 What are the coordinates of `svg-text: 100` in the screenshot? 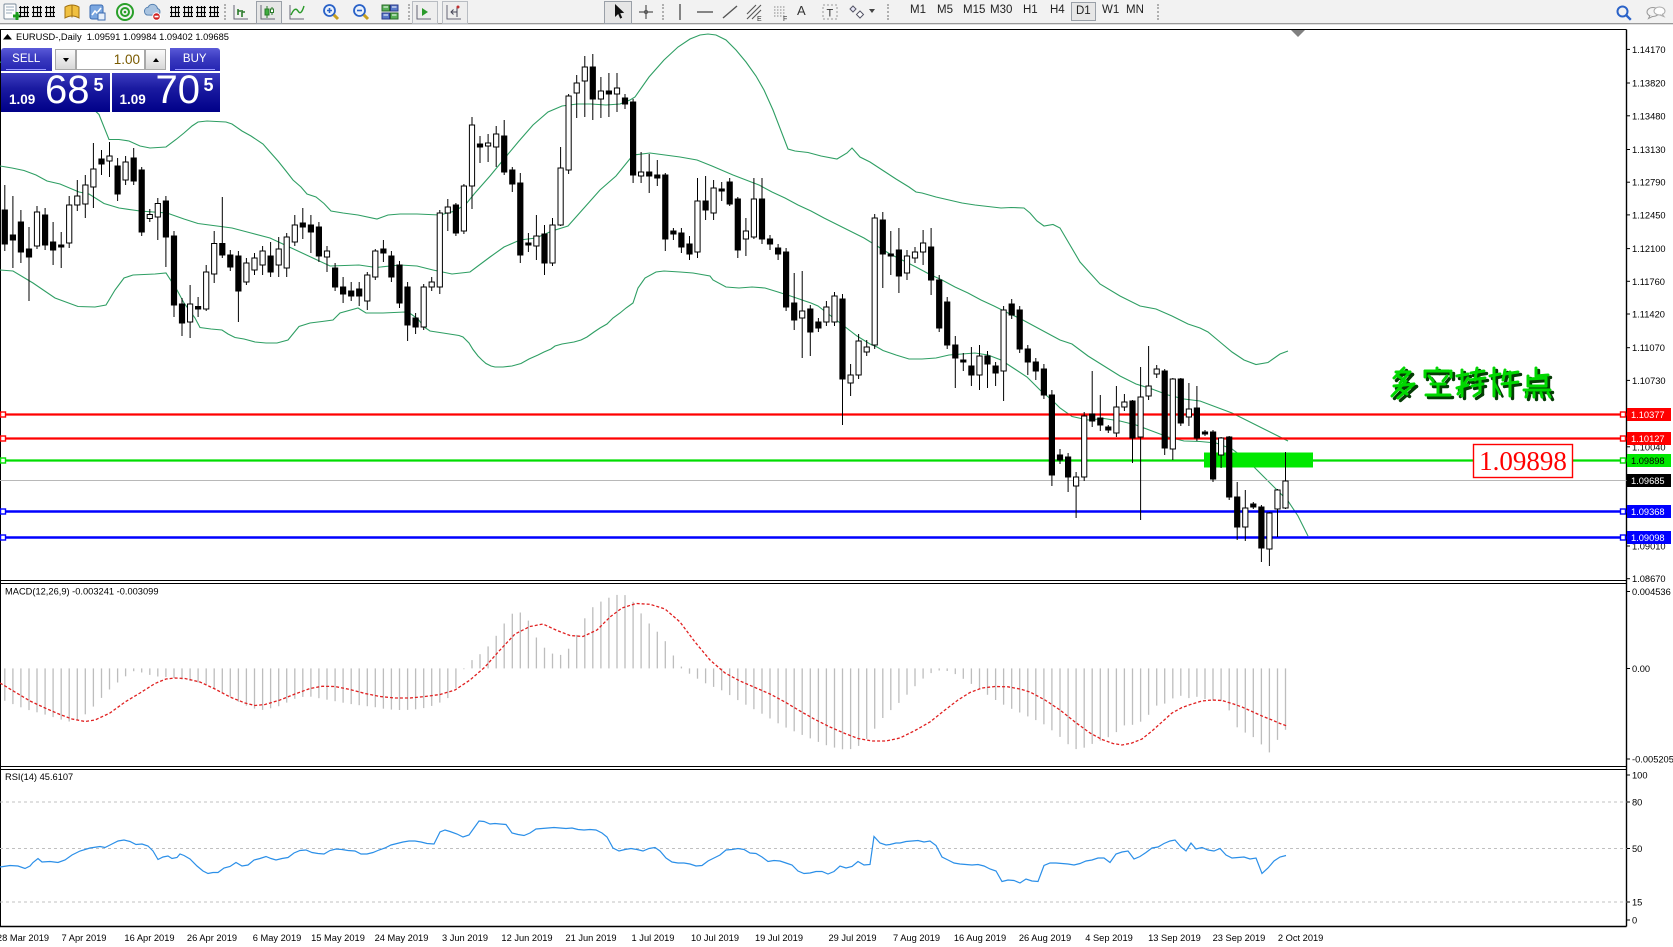 It's located at (1640, 776).